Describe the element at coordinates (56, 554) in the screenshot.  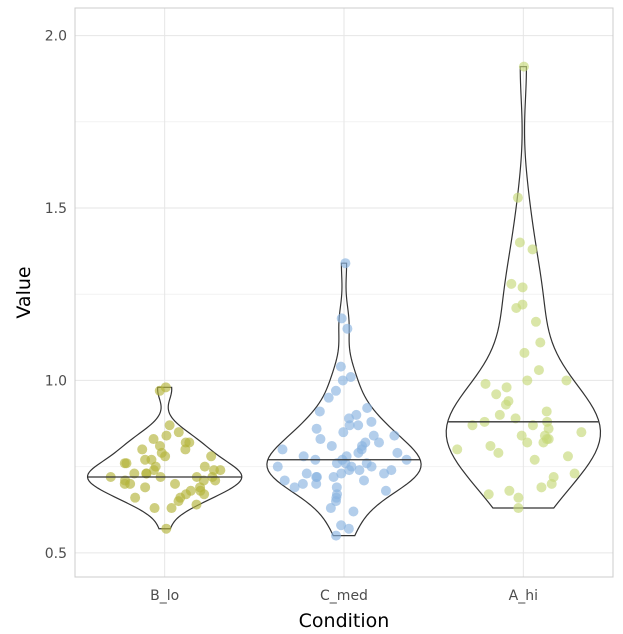
I see `y-tick-label: 0.5` at that location.